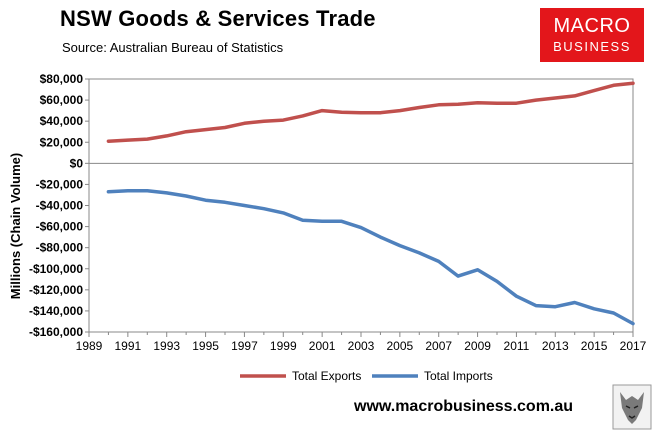 The height and width of the screenshot is (434, 660). I want to click on y-tick-label: -$160,000, so click(56, 332).